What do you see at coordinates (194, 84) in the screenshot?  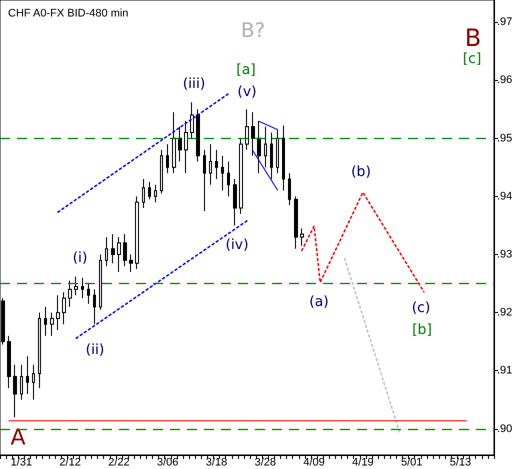 I see `annotation: (iii)` at bounding box center [194, 84].